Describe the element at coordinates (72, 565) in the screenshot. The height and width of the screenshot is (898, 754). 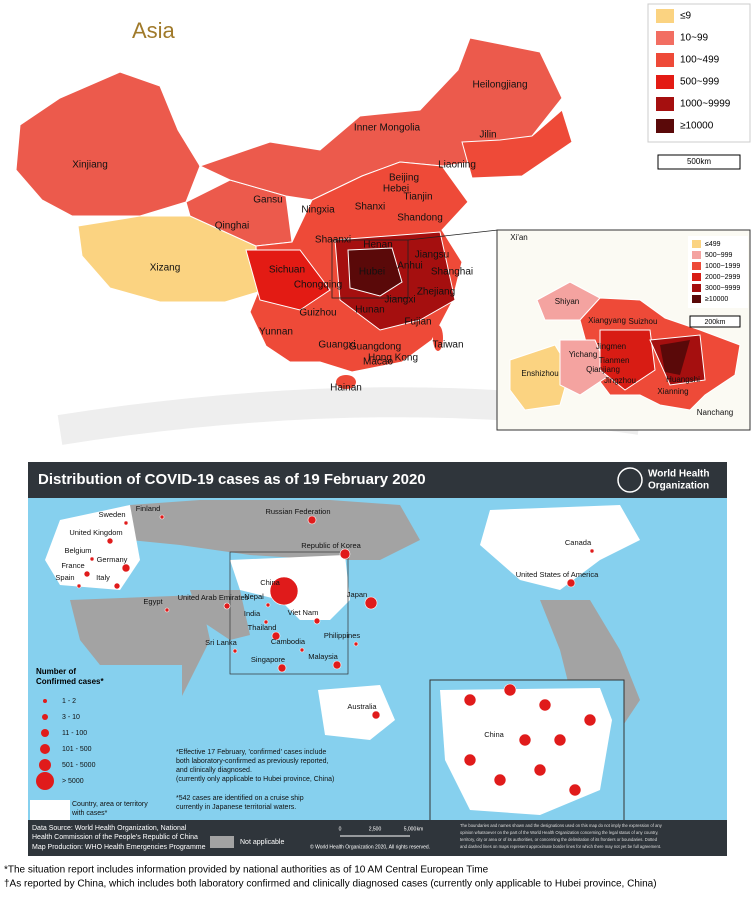
I see `country-label: France` at that location.